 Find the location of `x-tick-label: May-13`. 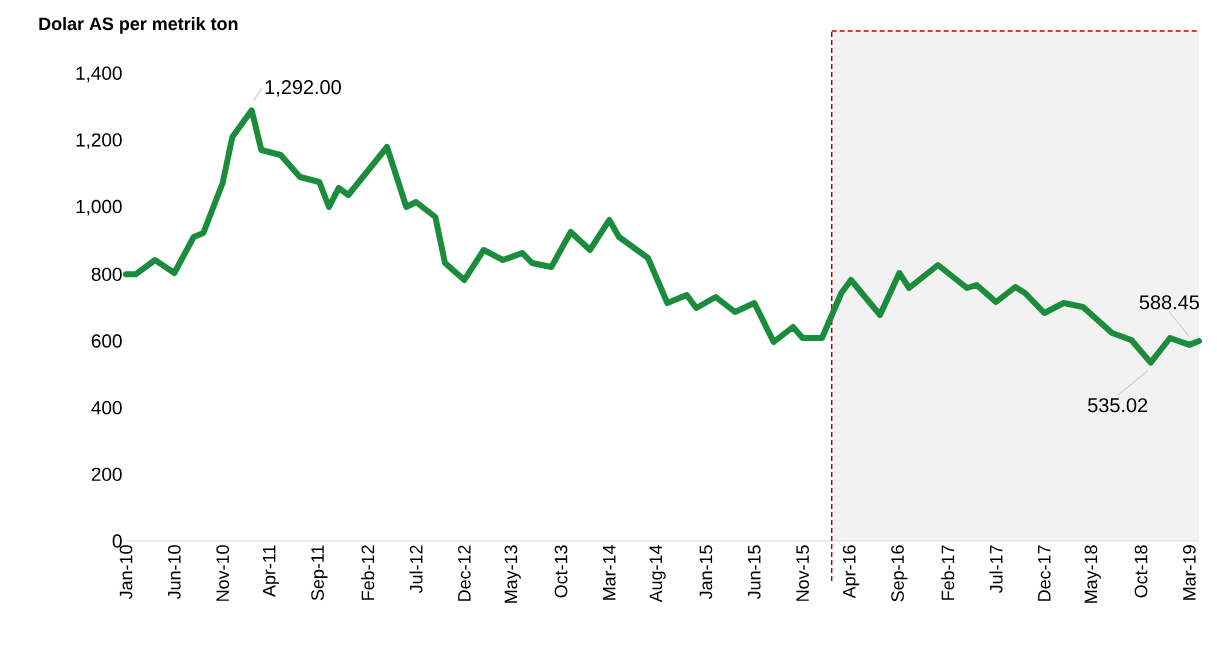

x-tick-label: May-13 is located at coordinates (512, 574).